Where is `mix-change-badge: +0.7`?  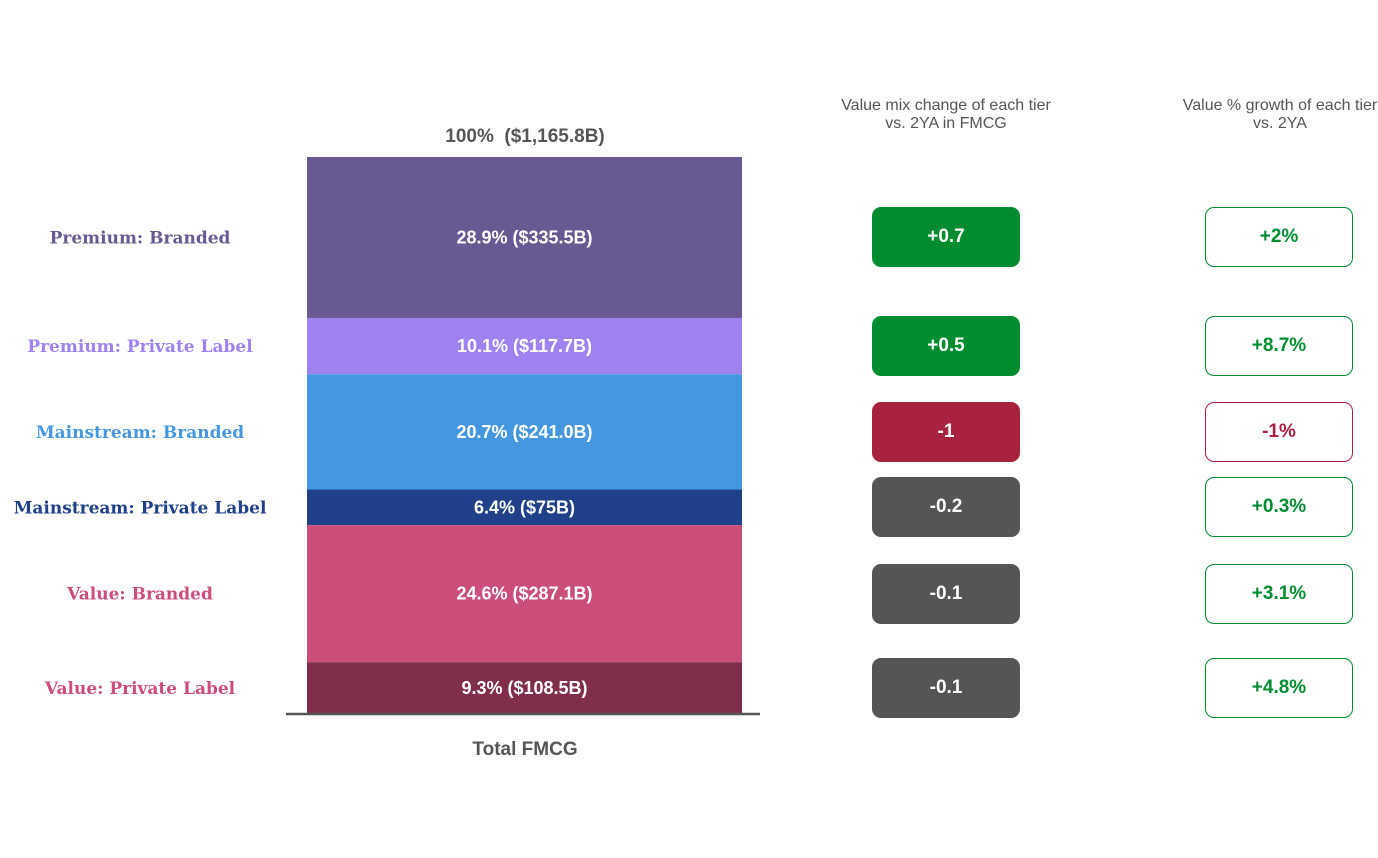 mix-change-badge: +0.7 is located at coordinates (946, 237).